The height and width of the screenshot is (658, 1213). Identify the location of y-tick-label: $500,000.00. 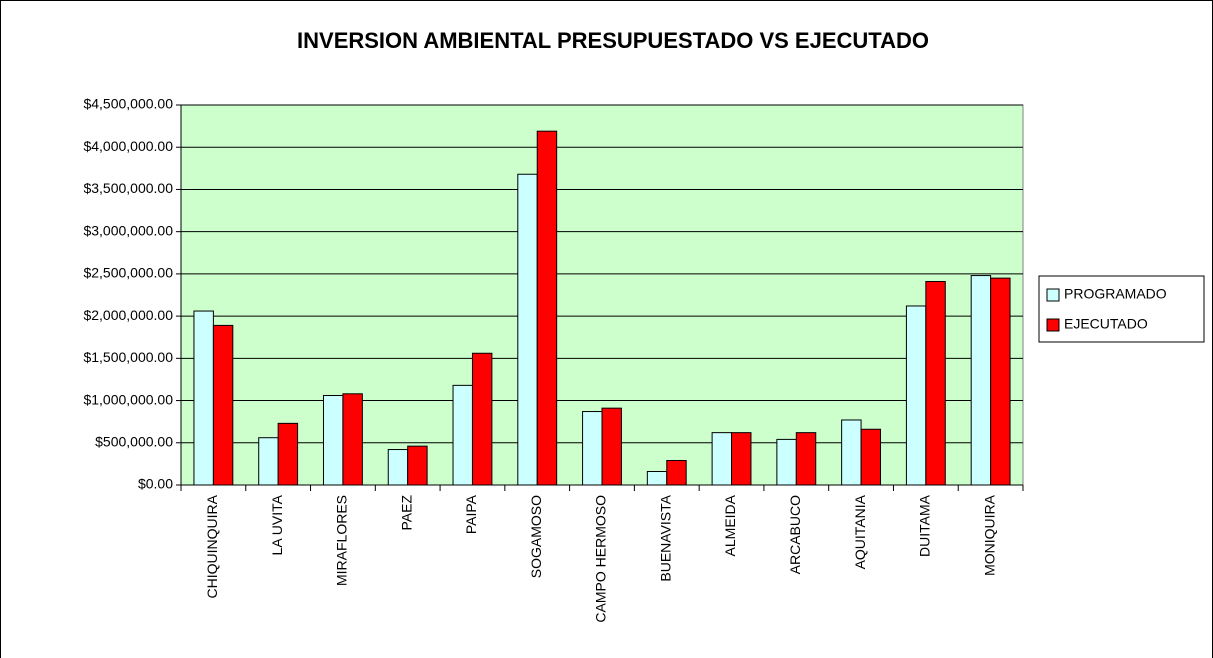
(134, 441).